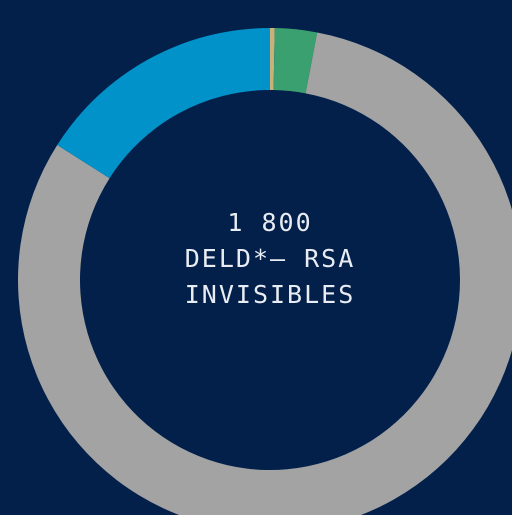 This screenshot has height=515, width=512. Describe the element at coordinates (270, 258) in the screenshot. I see `center-line-2: DELD*— RSA` at that location.